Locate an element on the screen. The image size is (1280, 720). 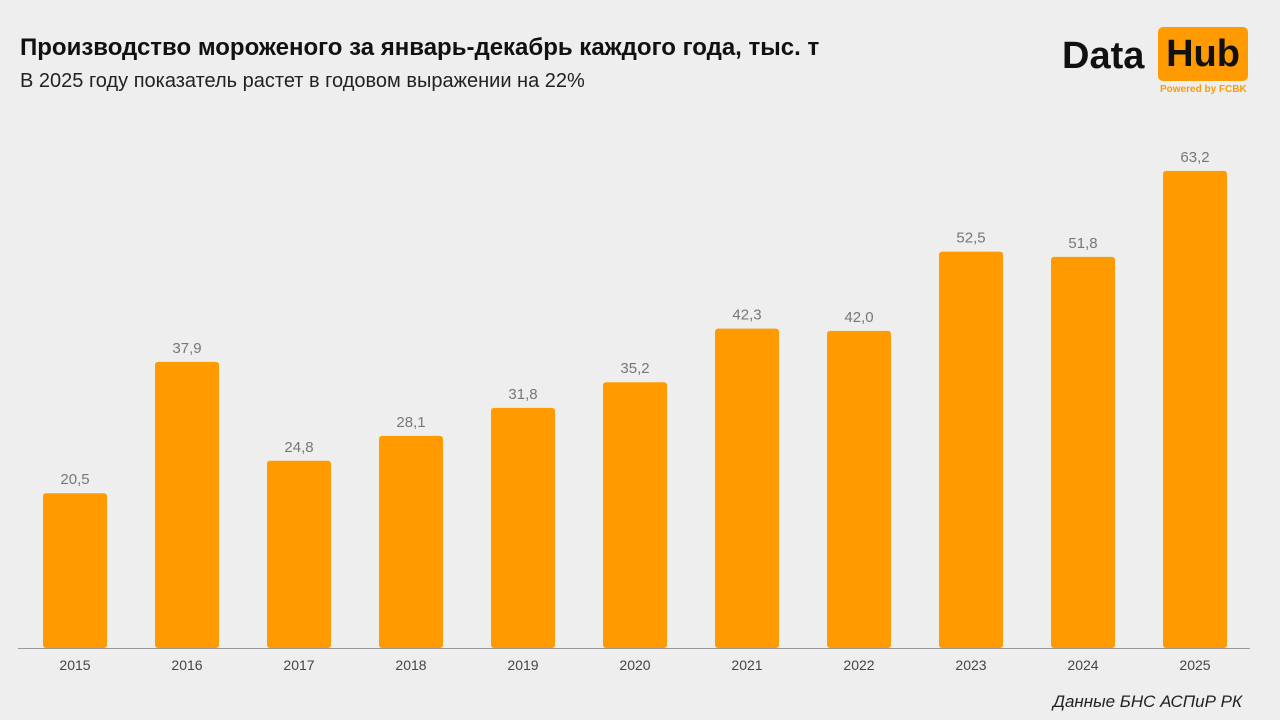
bar-2021 is located at coordinates (747, 488).